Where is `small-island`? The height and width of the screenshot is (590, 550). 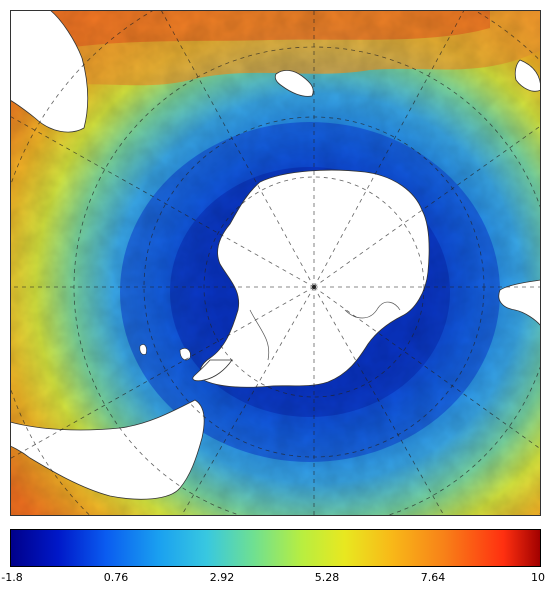
small-island is located at coordinates (185, 354).